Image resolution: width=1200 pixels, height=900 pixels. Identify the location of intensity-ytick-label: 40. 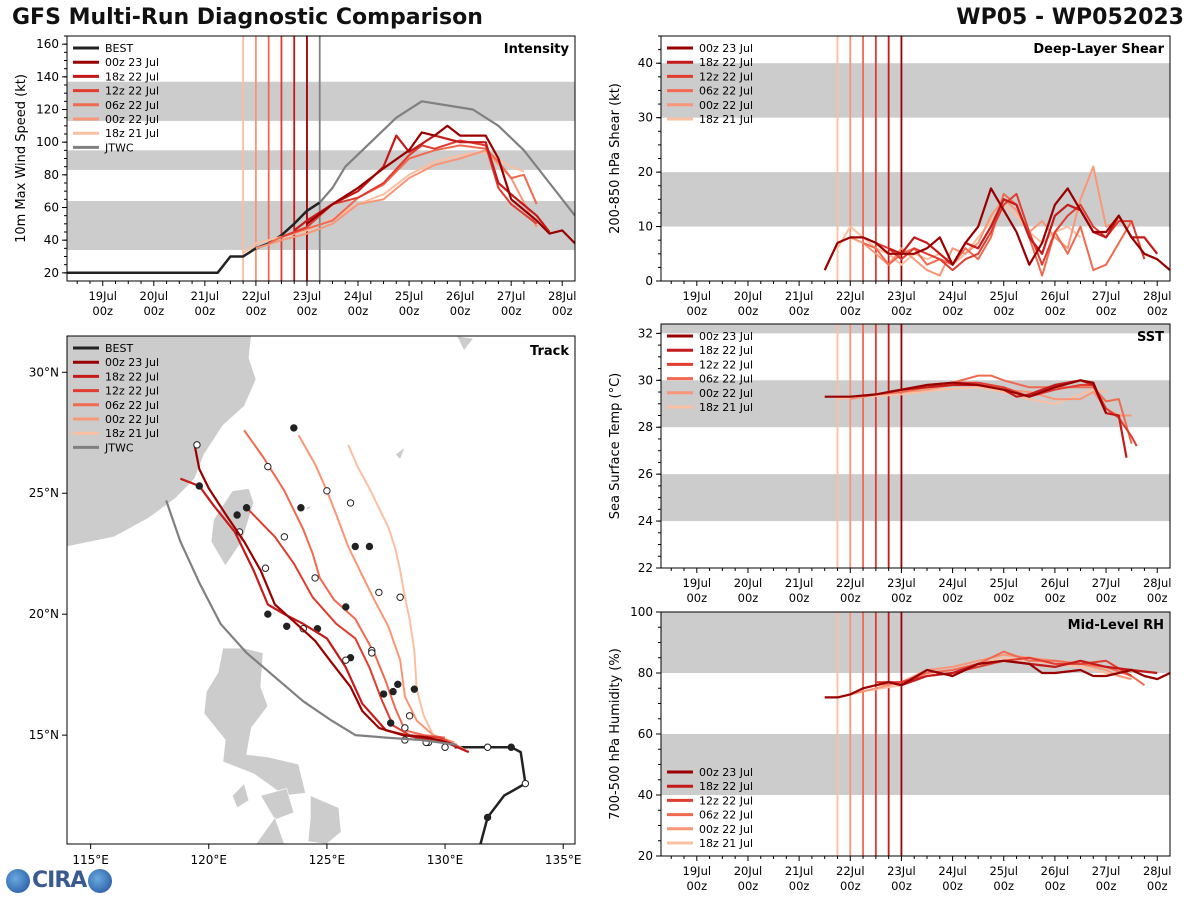
(51, 240).